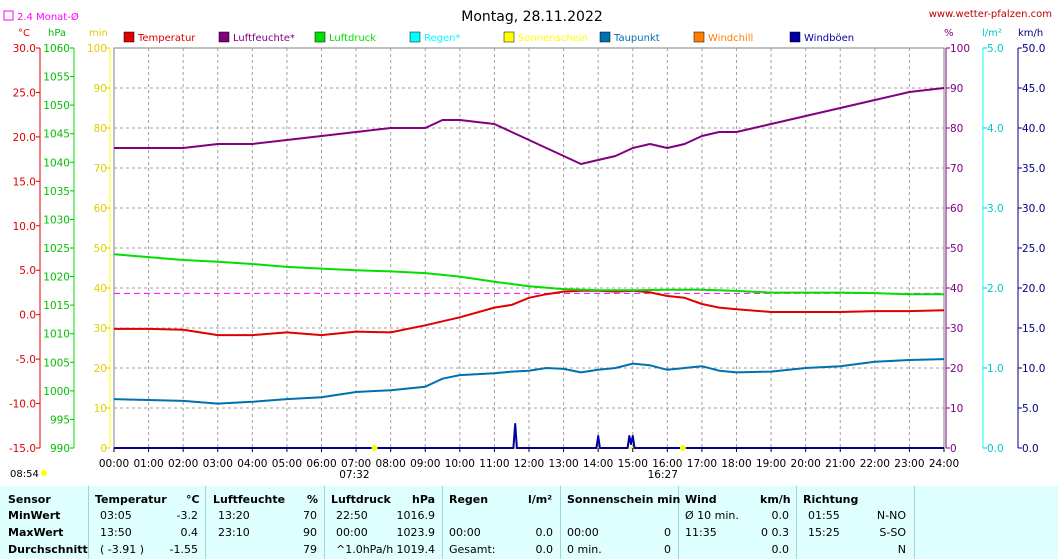 This screenshot has height=559, width=1058. I want to click on cell-press-time: 00:00, so click(352, 532).